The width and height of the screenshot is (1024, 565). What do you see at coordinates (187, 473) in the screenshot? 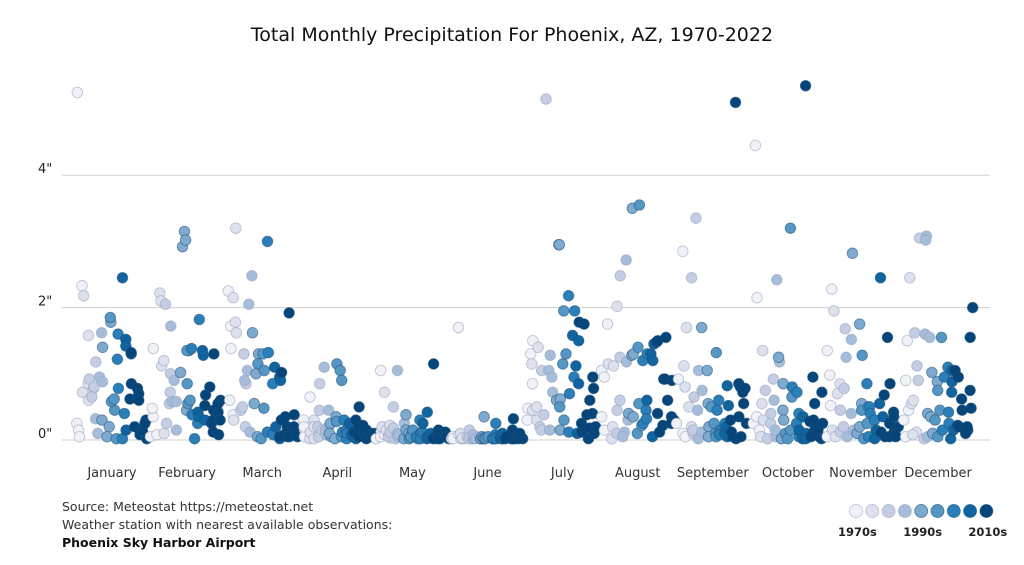
I see `x-tick-label: February` at bounding box center [187, 473].